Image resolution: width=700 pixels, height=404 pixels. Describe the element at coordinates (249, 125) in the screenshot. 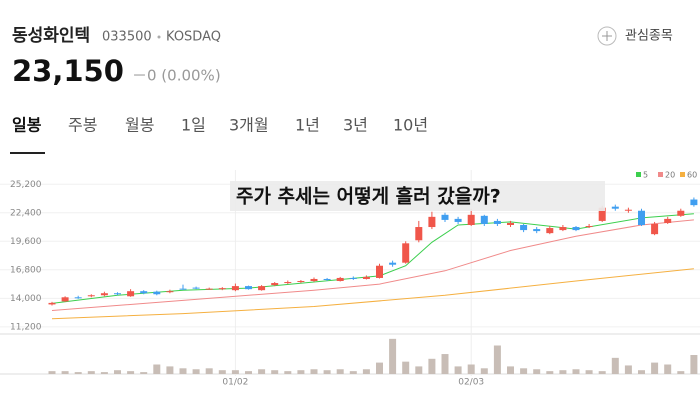

I see `tab: 3개월` at that location.